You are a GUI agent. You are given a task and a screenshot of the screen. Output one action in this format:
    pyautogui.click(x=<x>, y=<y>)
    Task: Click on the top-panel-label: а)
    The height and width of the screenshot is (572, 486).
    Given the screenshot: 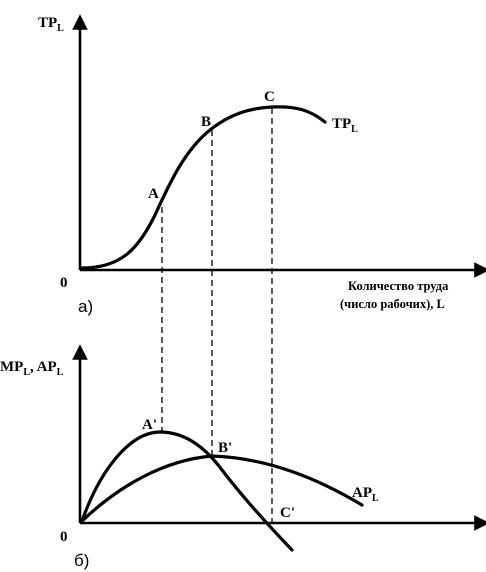 What is the action you would take?
    pyautogui.click(x=85, y=306)
    